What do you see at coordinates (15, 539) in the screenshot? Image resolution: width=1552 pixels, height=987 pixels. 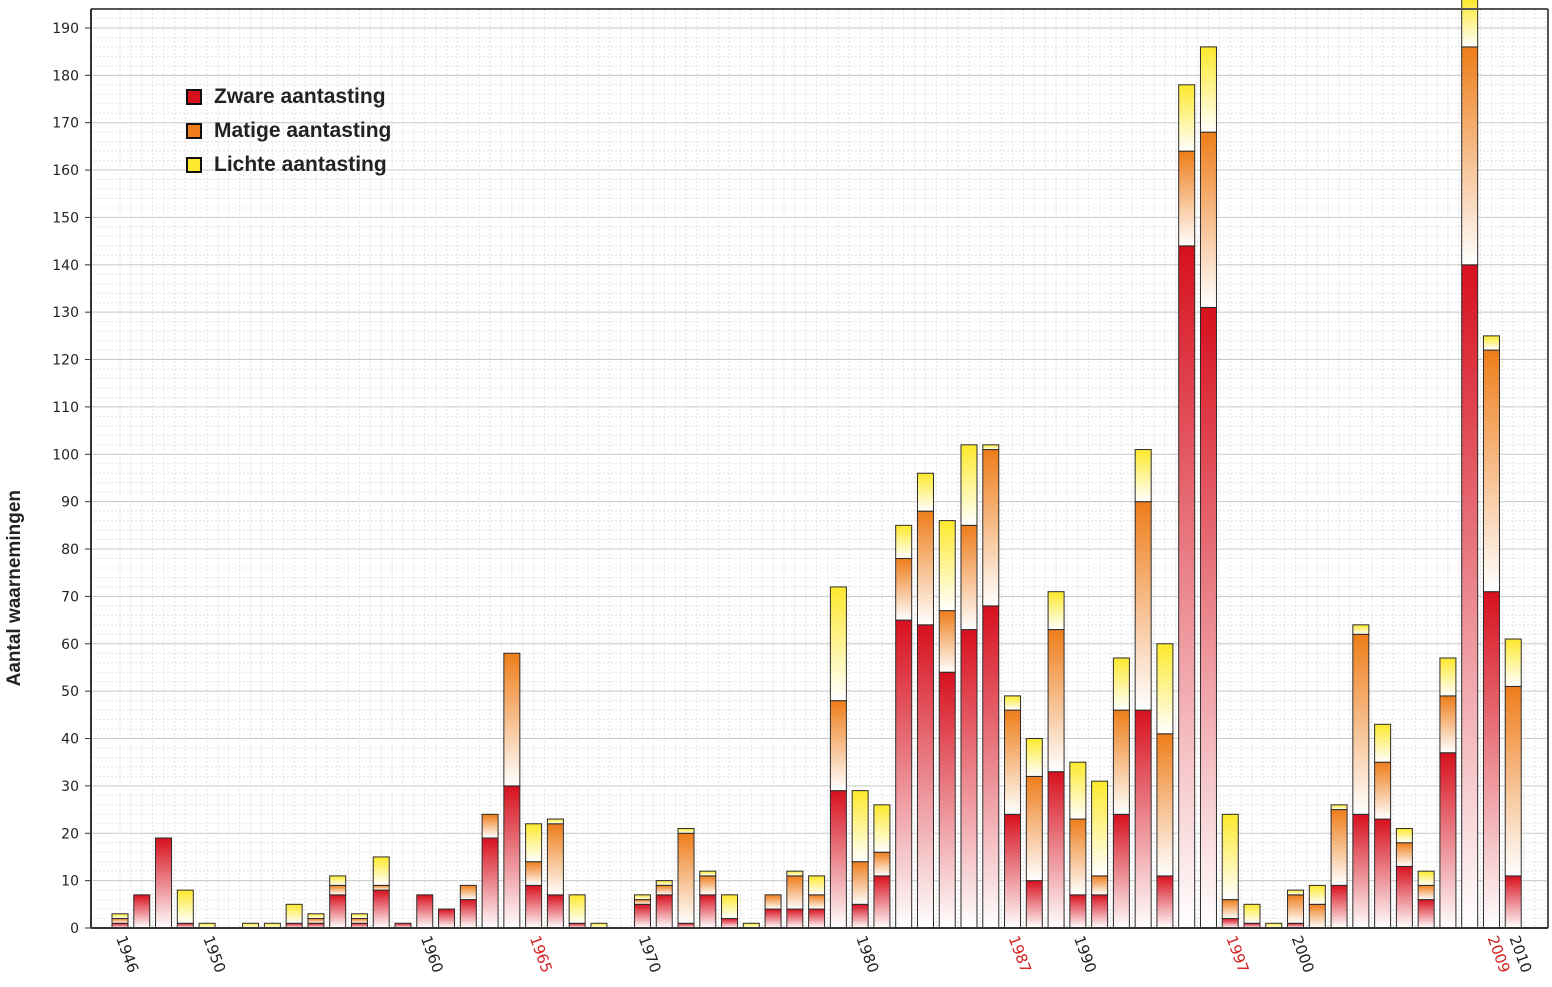 I see `y-axis-label: Aantal waarnemingen` at bounding box center [15, 539].